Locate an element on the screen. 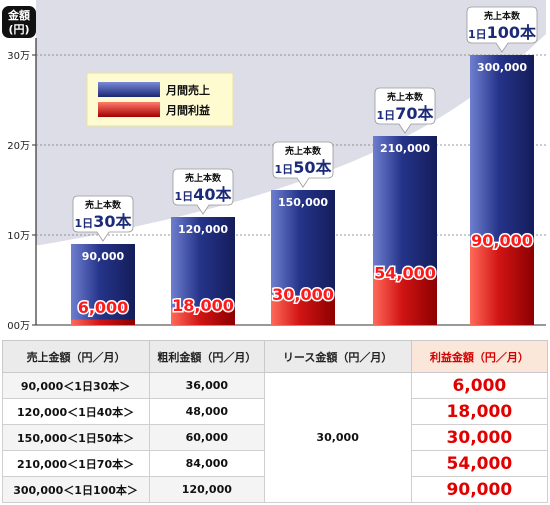 The height and width of the screenshot is (505, 550). callout-volume: 1日100本 is located at coordinates (502, 32).